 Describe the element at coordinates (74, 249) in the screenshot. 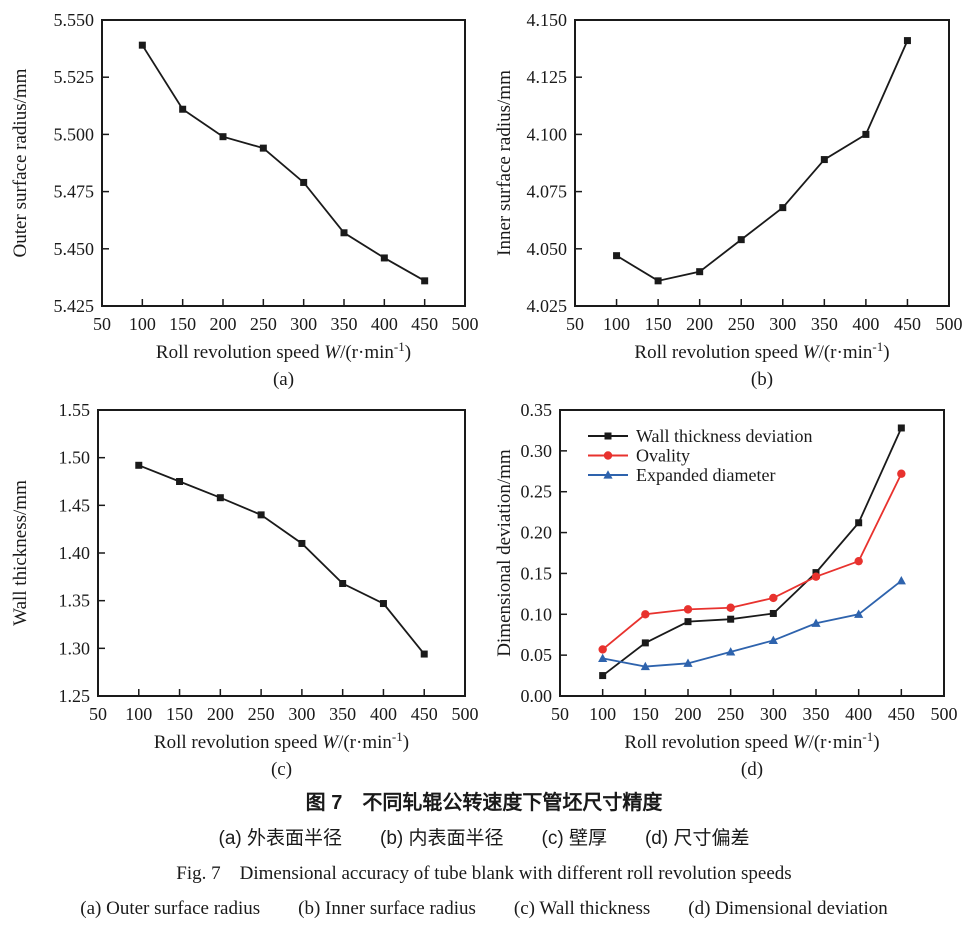

I see `y-tick-label: 5.450` at that location.